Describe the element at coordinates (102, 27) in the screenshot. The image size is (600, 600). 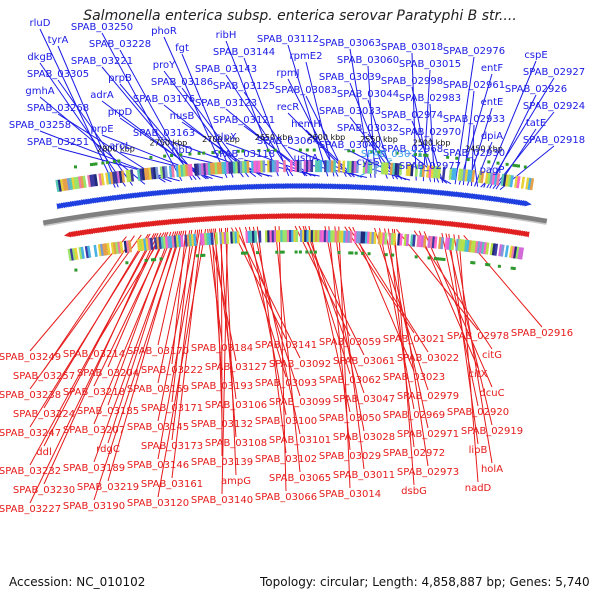
I see `forward-gene-label: SPAB_03250` at that location.